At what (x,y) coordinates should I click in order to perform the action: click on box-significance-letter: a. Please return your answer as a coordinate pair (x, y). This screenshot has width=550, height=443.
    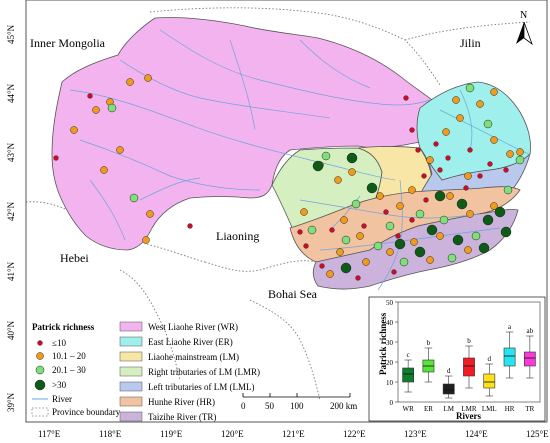
    Looking at the image, I should click on (510, 327).